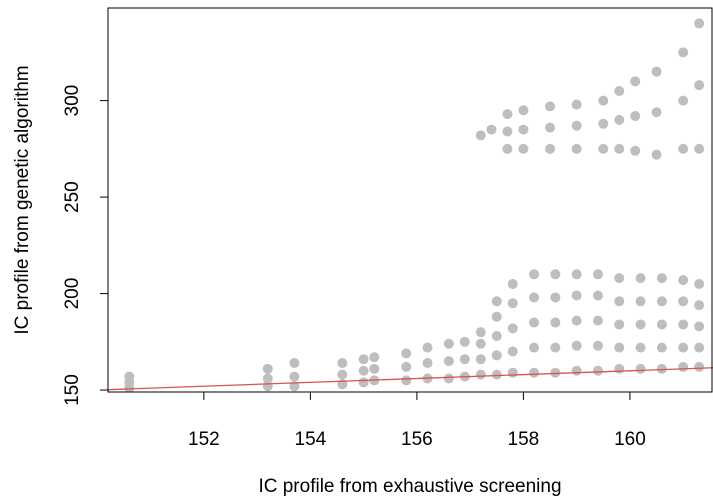 The width and height of the screenshot is (713, 502). What do you see at coordinates (409, 486) in the screenshot?
I see `x-axis-label: IC profile from exhaustive screening` at bounding box center [409, 486].